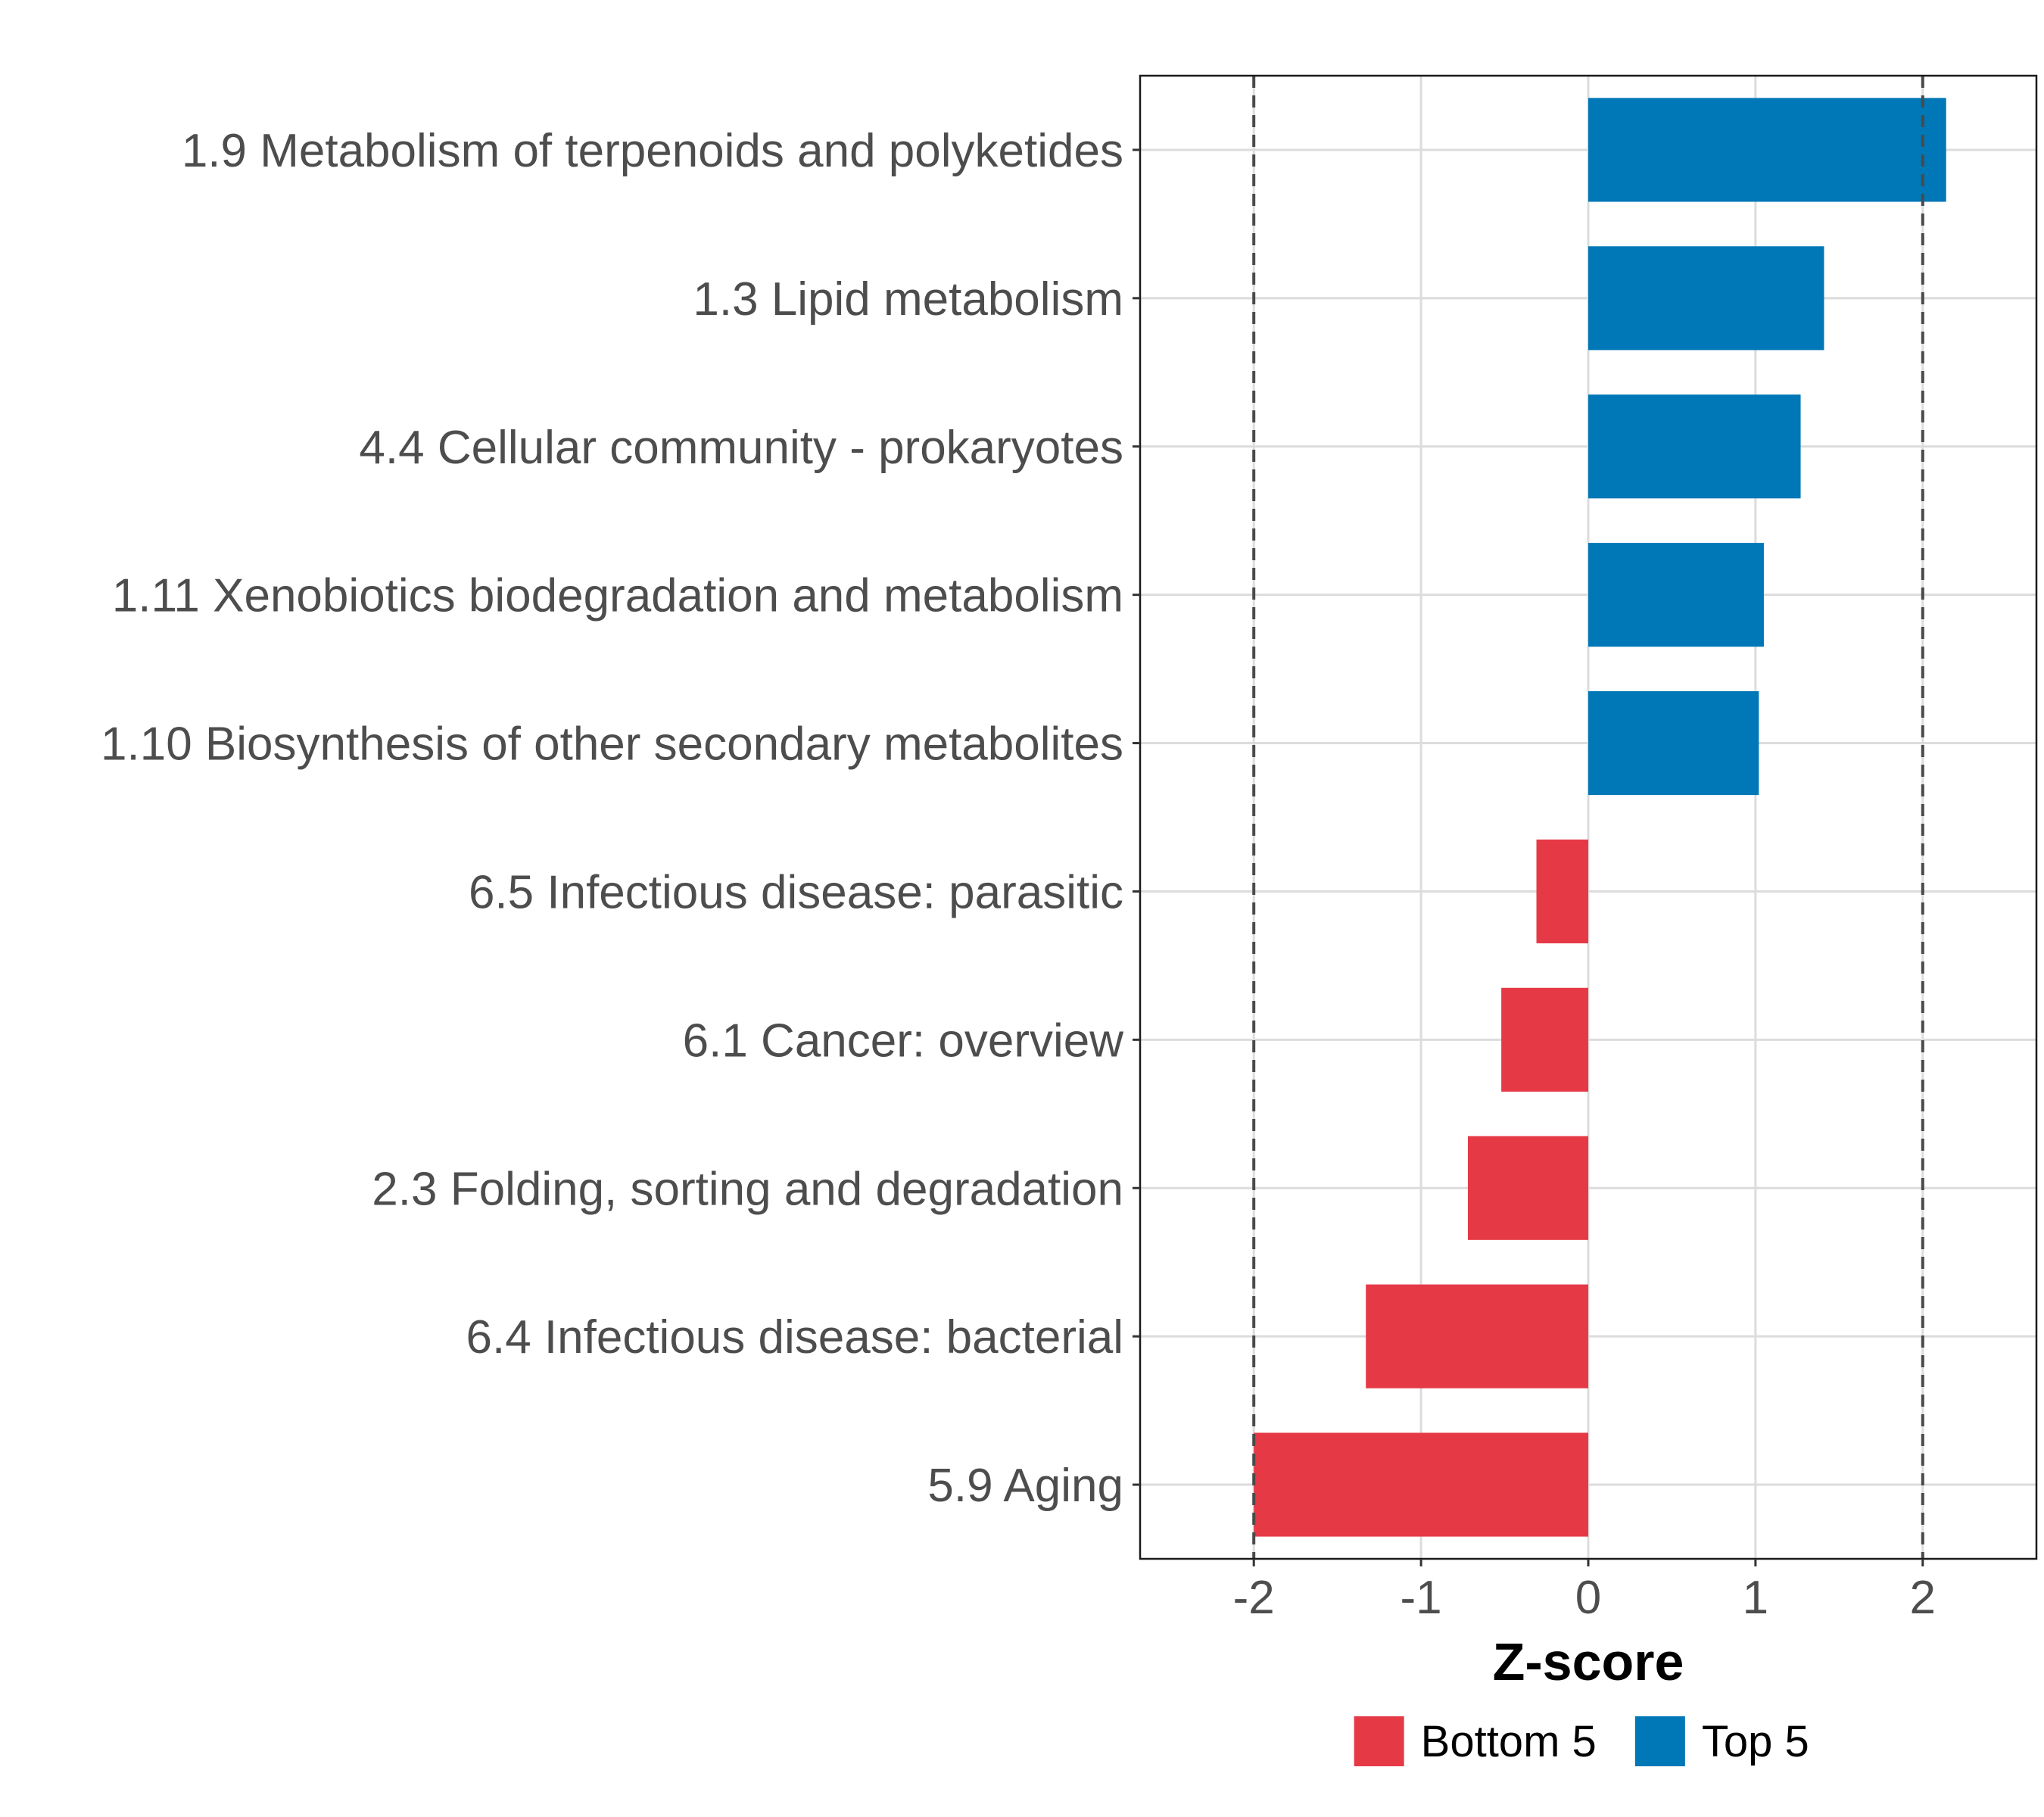  What do you see at coordinates (747, 1189) in the screenshot?
I see `y-tick-label: 2.3 Folding, sorting and degradation` at bounding box center [747, 1189].